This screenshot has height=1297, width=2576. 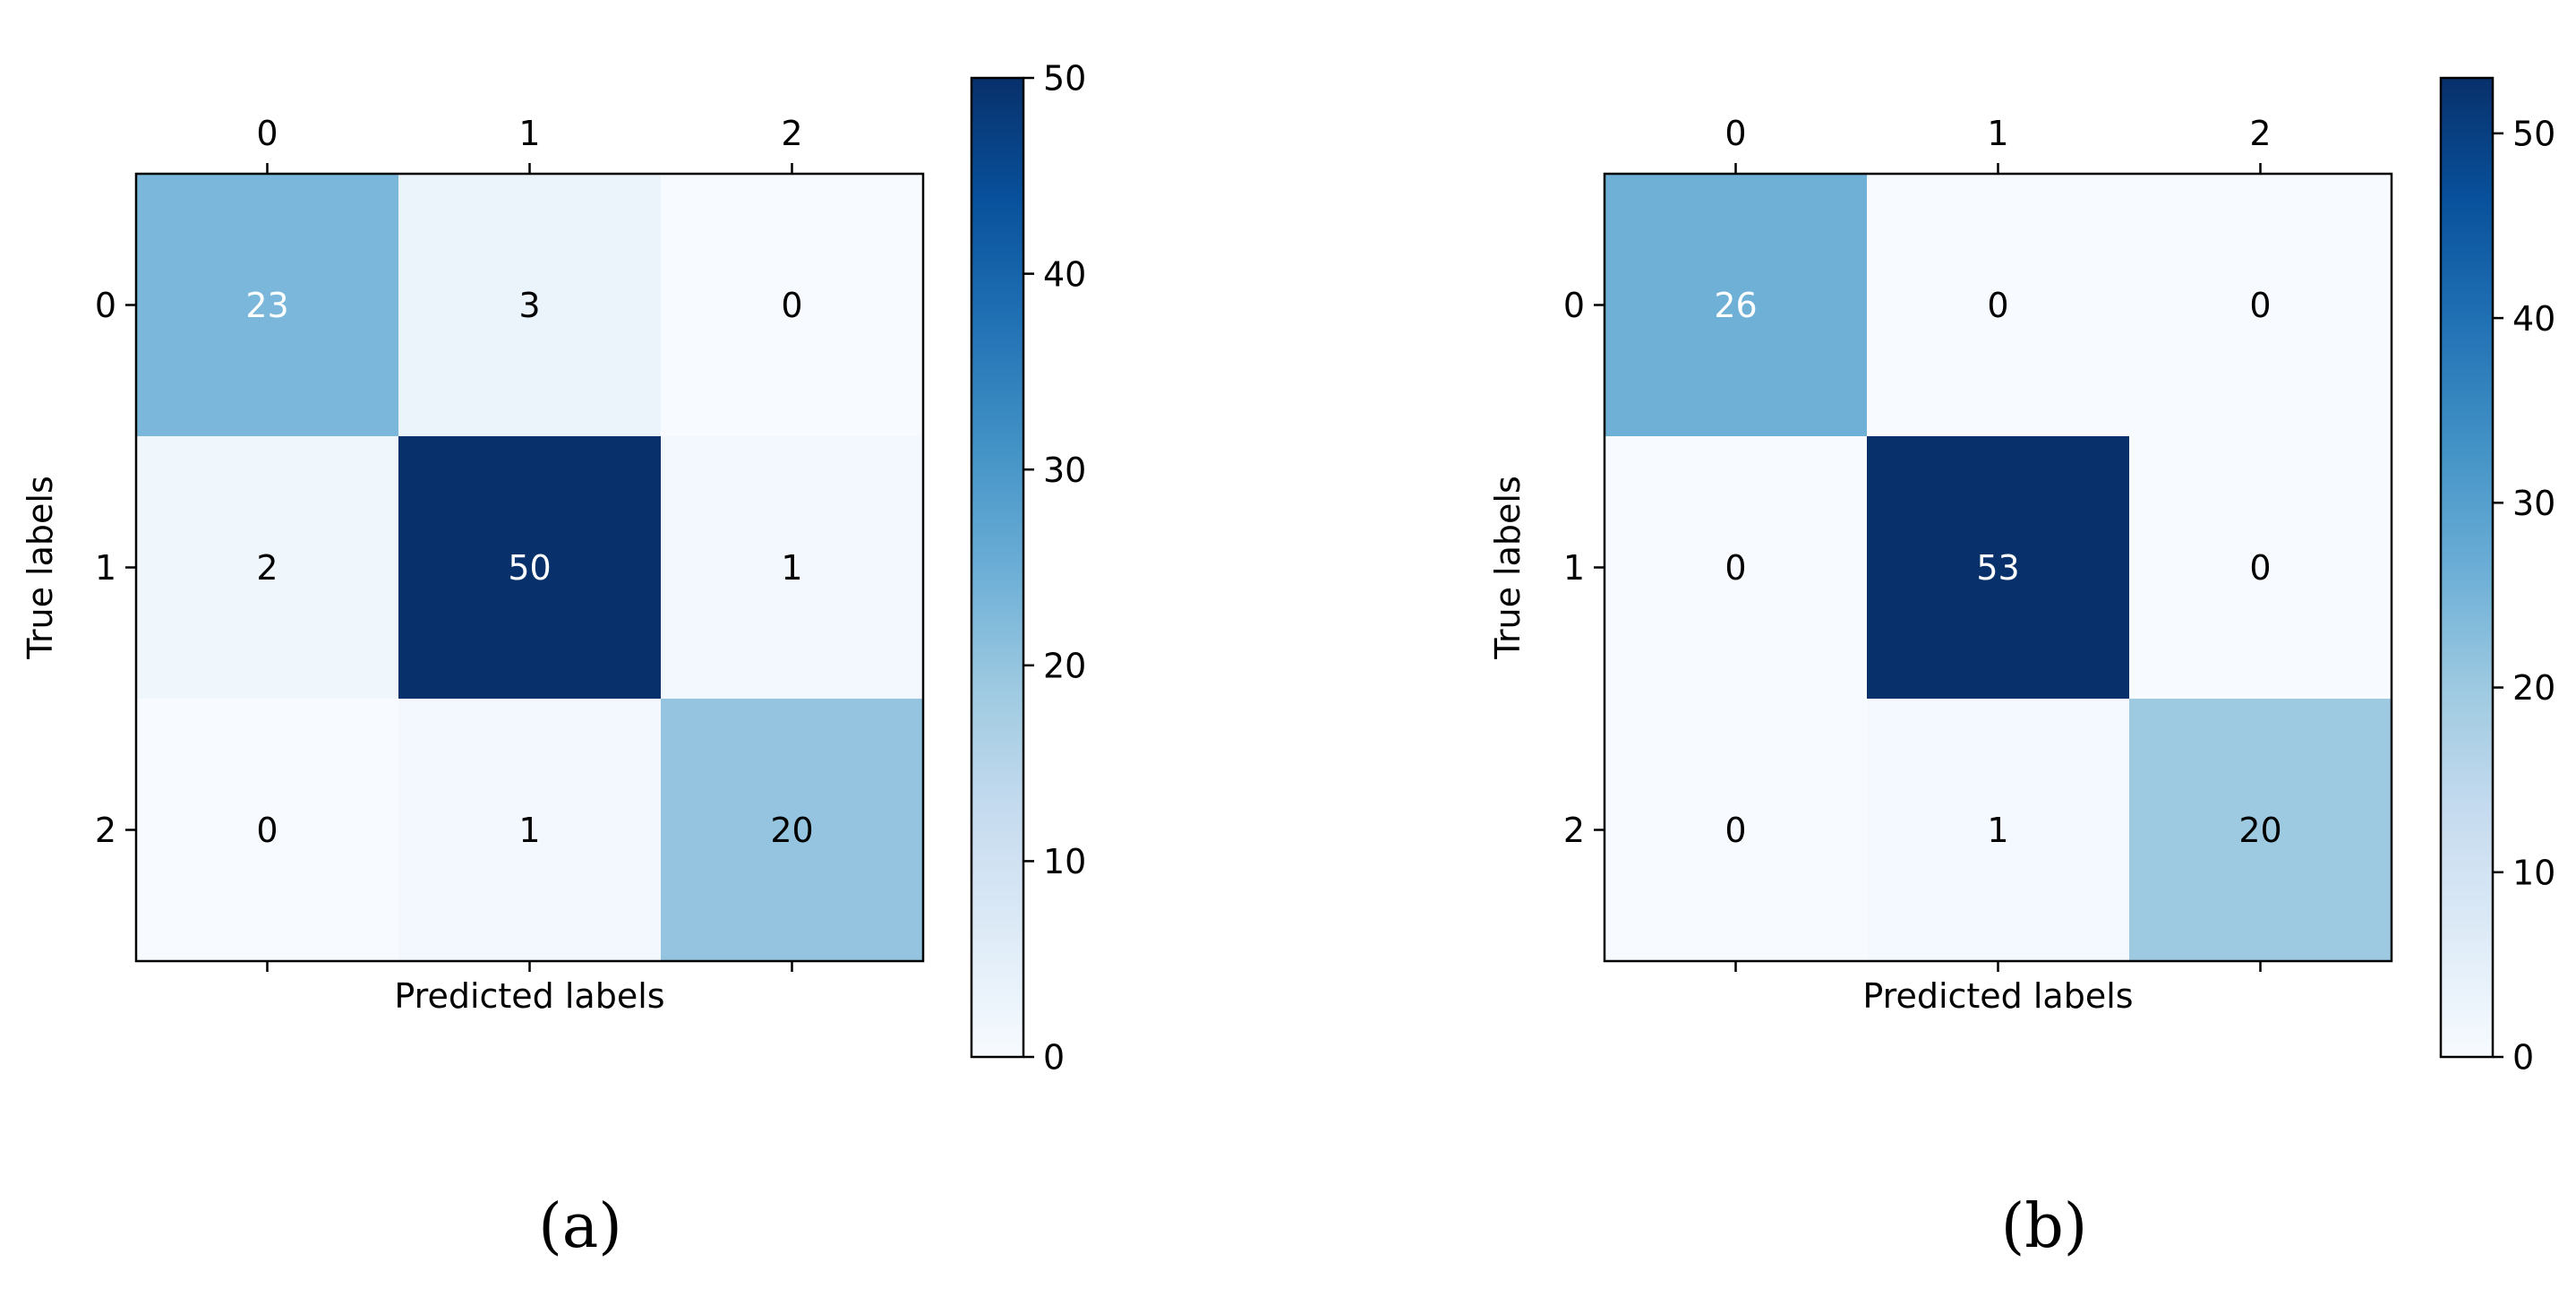 I want to click on cell-value-label: 50, so click(x=529, y=568).